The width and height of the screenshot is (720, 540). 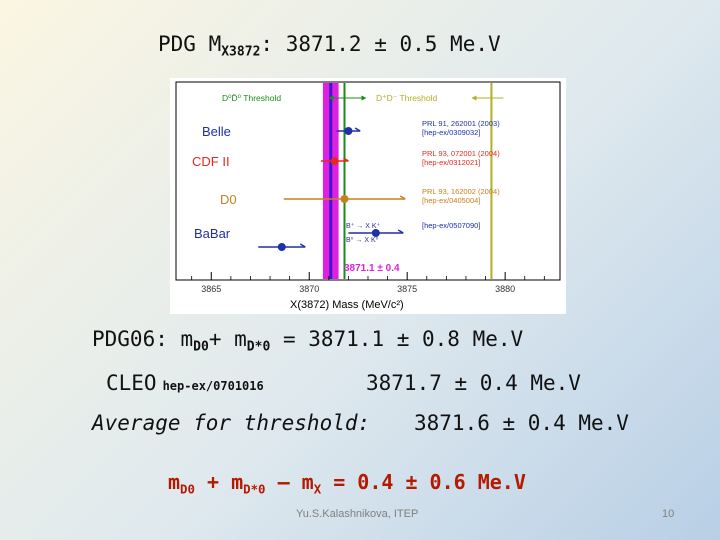 I want to click on binding-sub-x: X, so click(x=317, y=489).